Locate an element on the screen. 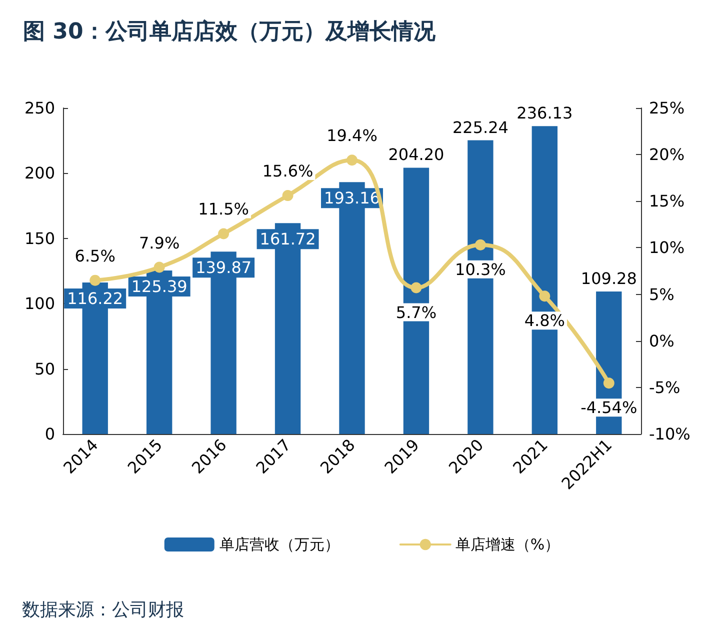  data-label: 6.5% is located at coordinates (95, 256).